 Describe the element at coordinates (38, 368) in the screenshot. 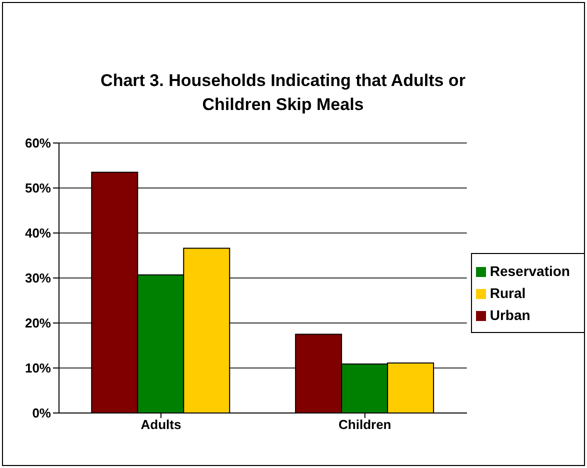

I see `y-tick-label: 10%` at that location.